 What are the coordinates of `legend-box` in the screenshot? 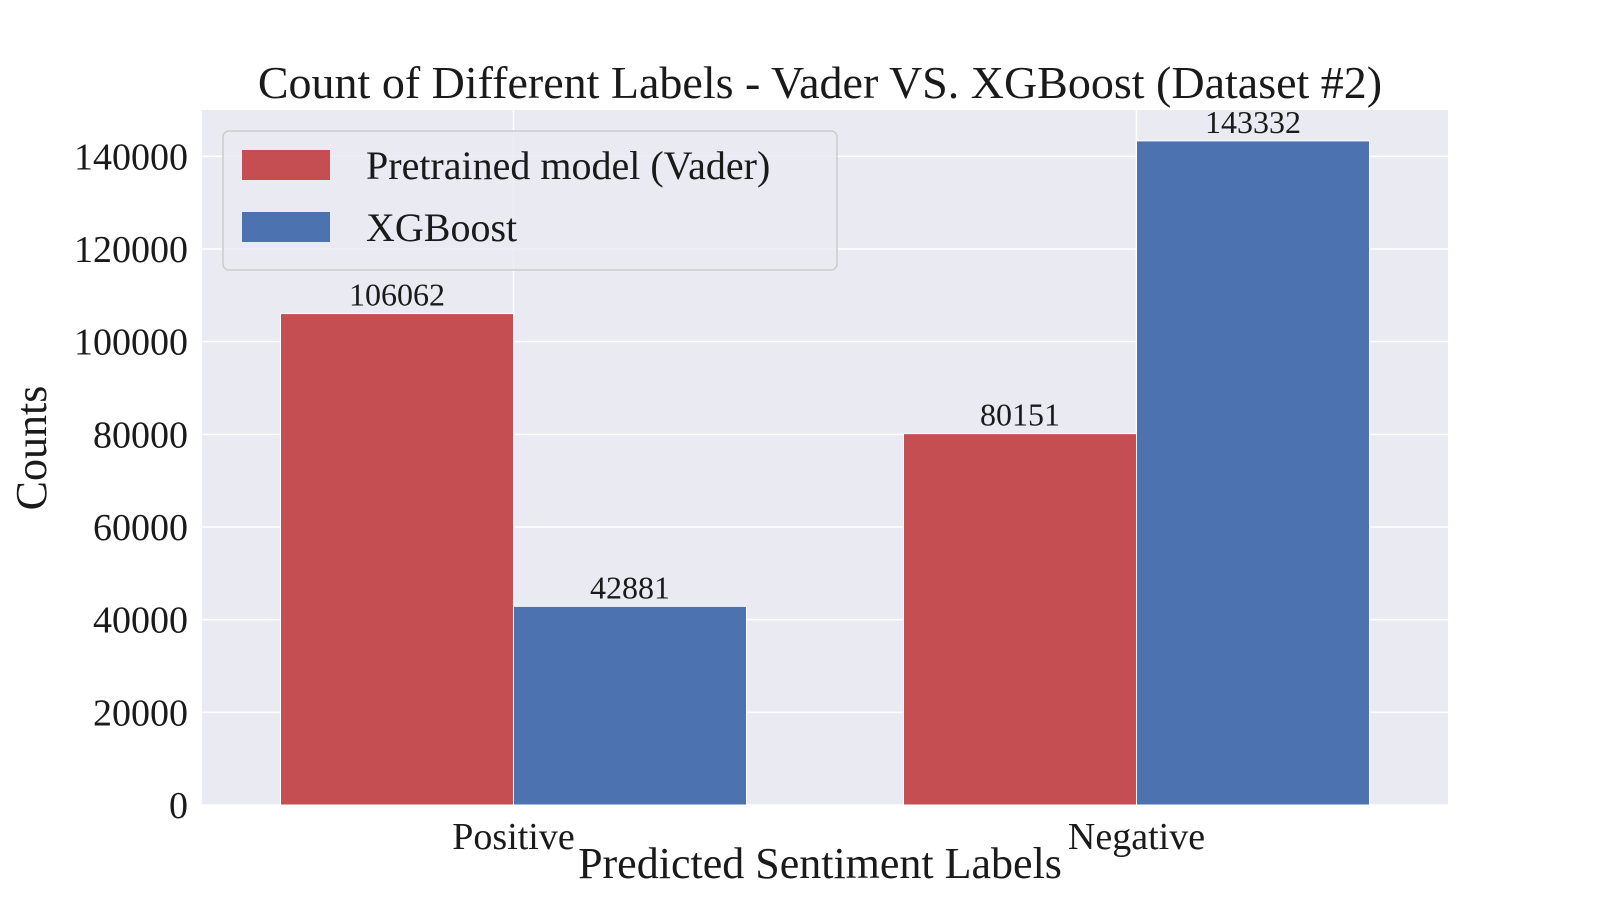 It's located at (530, 200).